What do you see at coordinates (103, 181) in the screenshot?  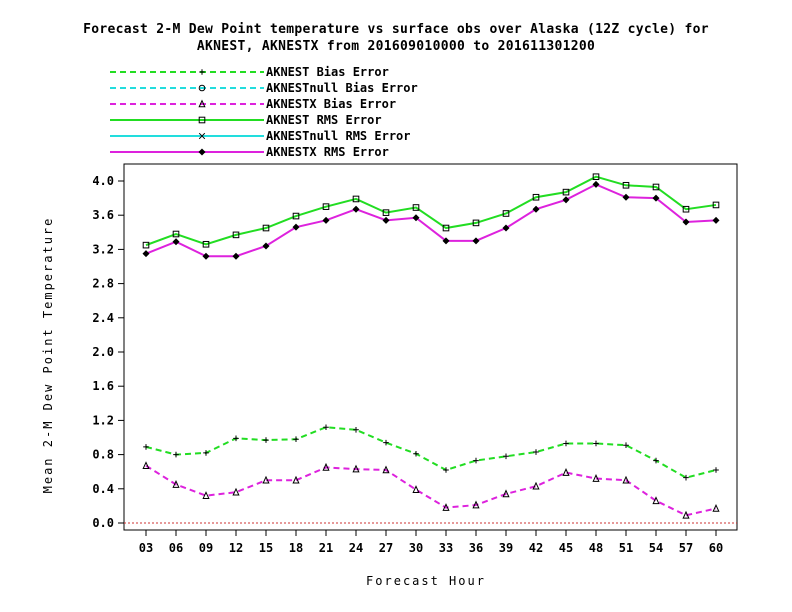 I see `y-tick-label-10: 4.0` at bounding box center [103, 181].